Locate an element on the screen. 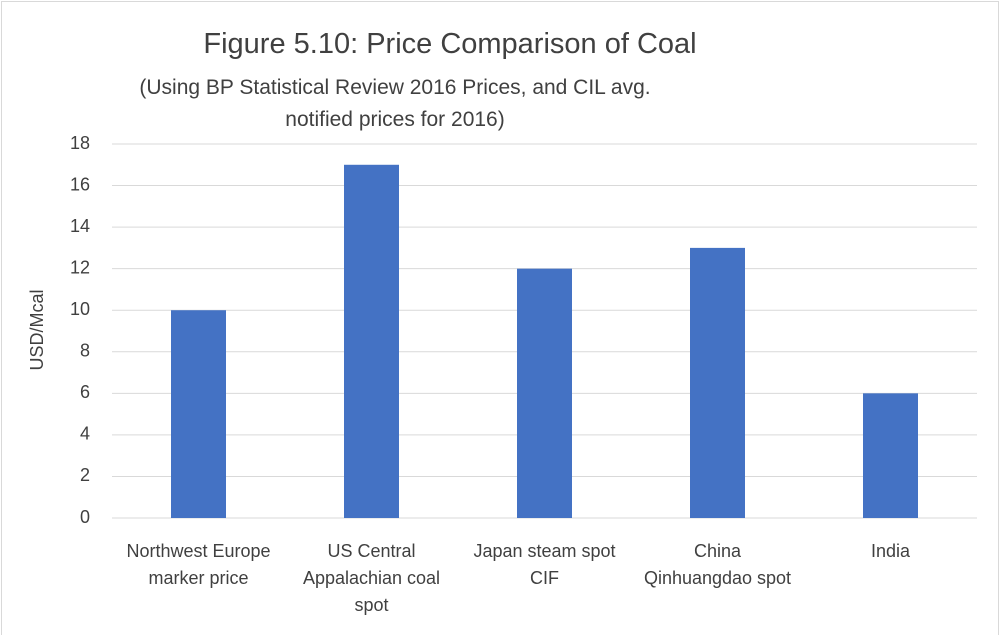 This screenshot has width=1001, height=635. y-tick-label: 10 is located at coordinates (80, 309).